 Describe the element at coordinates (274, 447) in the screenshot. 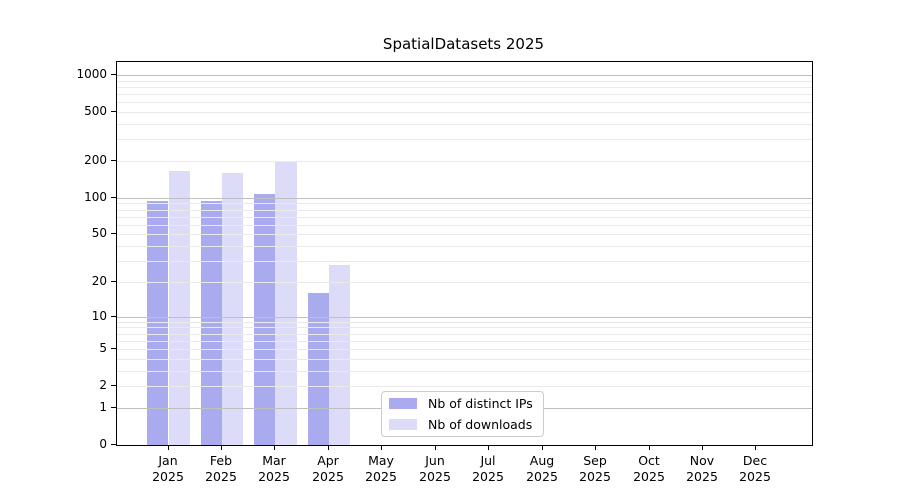

I see `x-tick-mark-mar` at that location.